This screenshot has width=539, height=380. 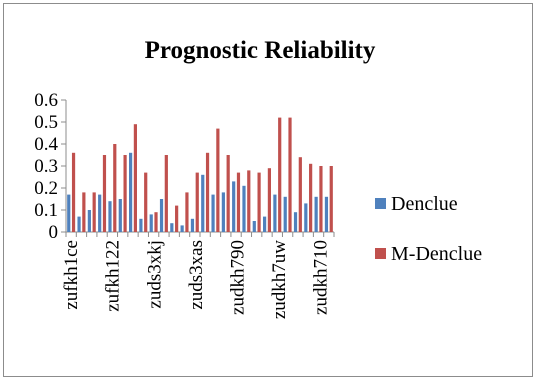 What do you see at coordinates (154, 274) in the screenshot?
I see `x-tick-label: zuds3xkj` at bounding box center [154, 274].